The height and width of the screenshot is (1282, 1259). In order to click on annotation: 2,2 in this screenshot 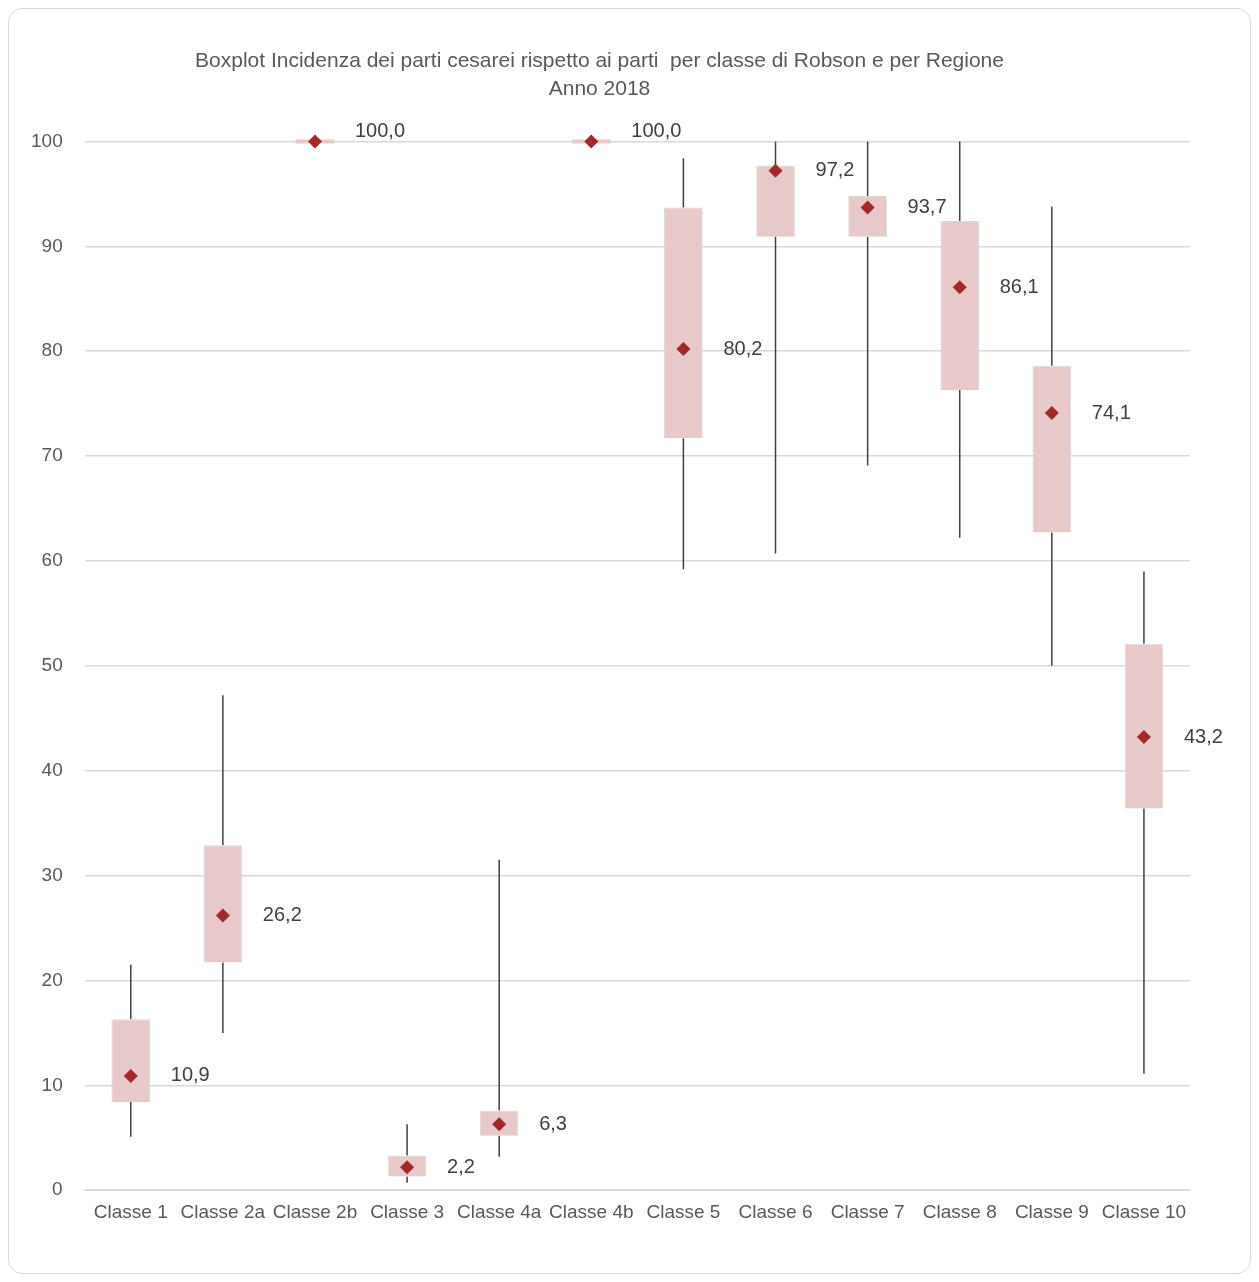, I will do `click(461, 1165)`.